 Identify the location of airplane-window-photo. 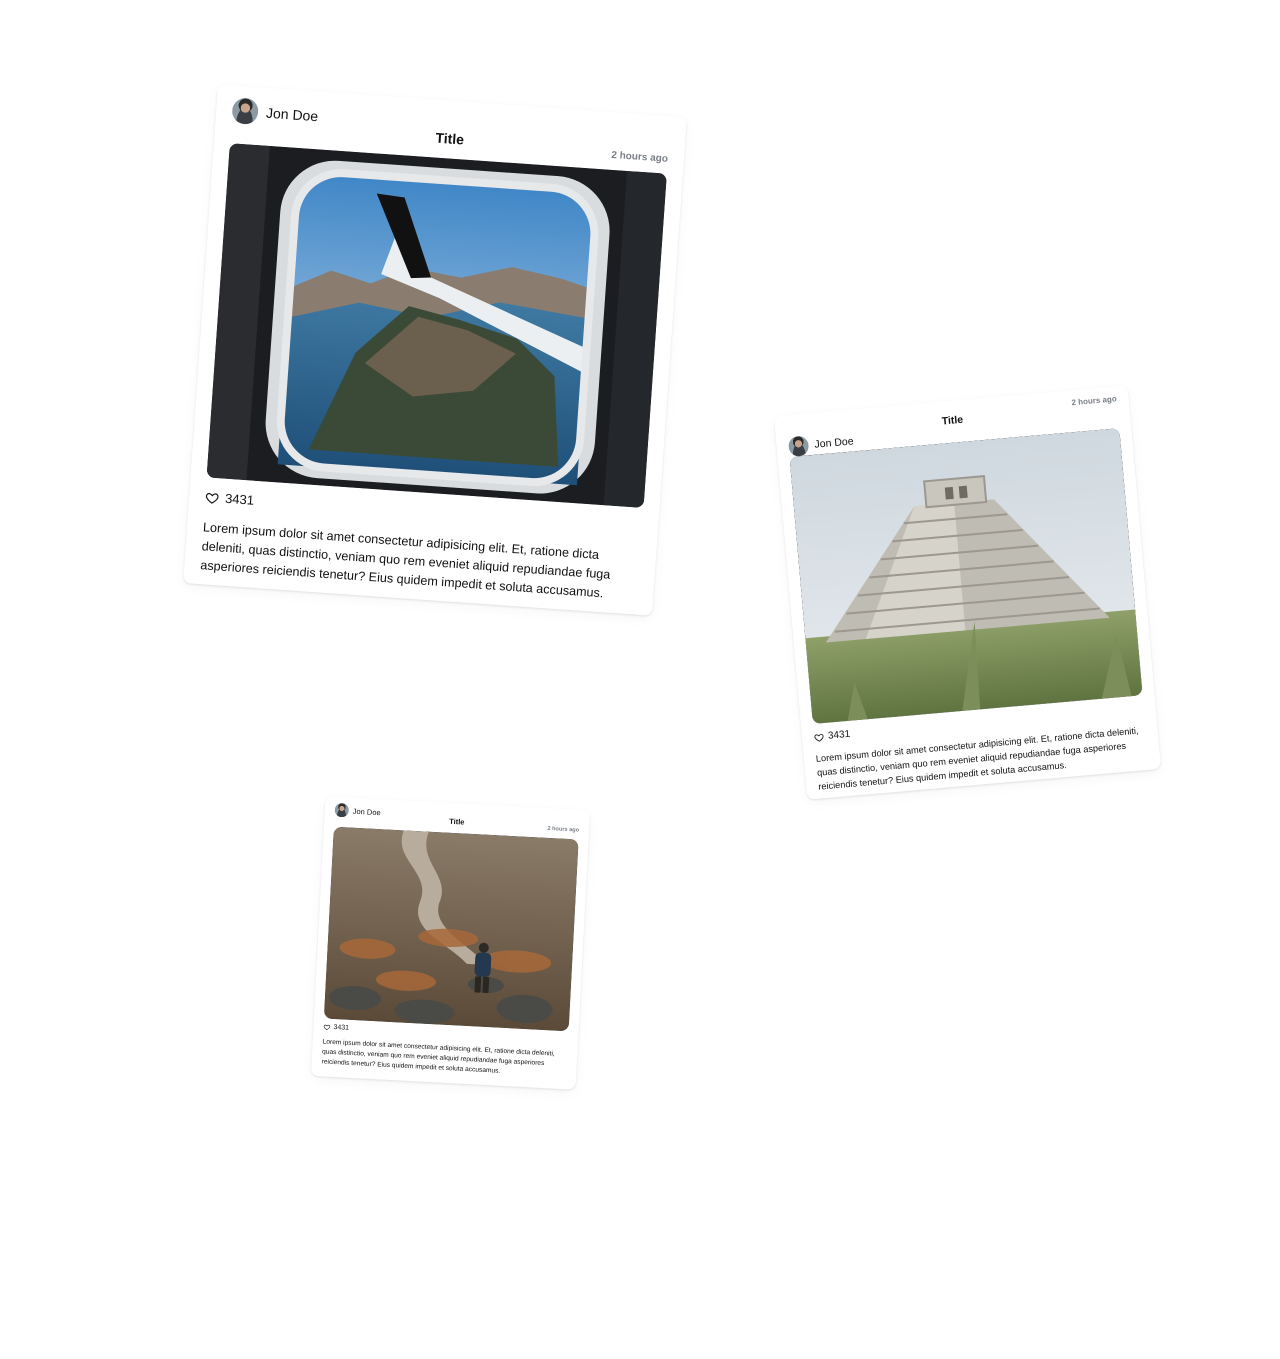
(436, 325).